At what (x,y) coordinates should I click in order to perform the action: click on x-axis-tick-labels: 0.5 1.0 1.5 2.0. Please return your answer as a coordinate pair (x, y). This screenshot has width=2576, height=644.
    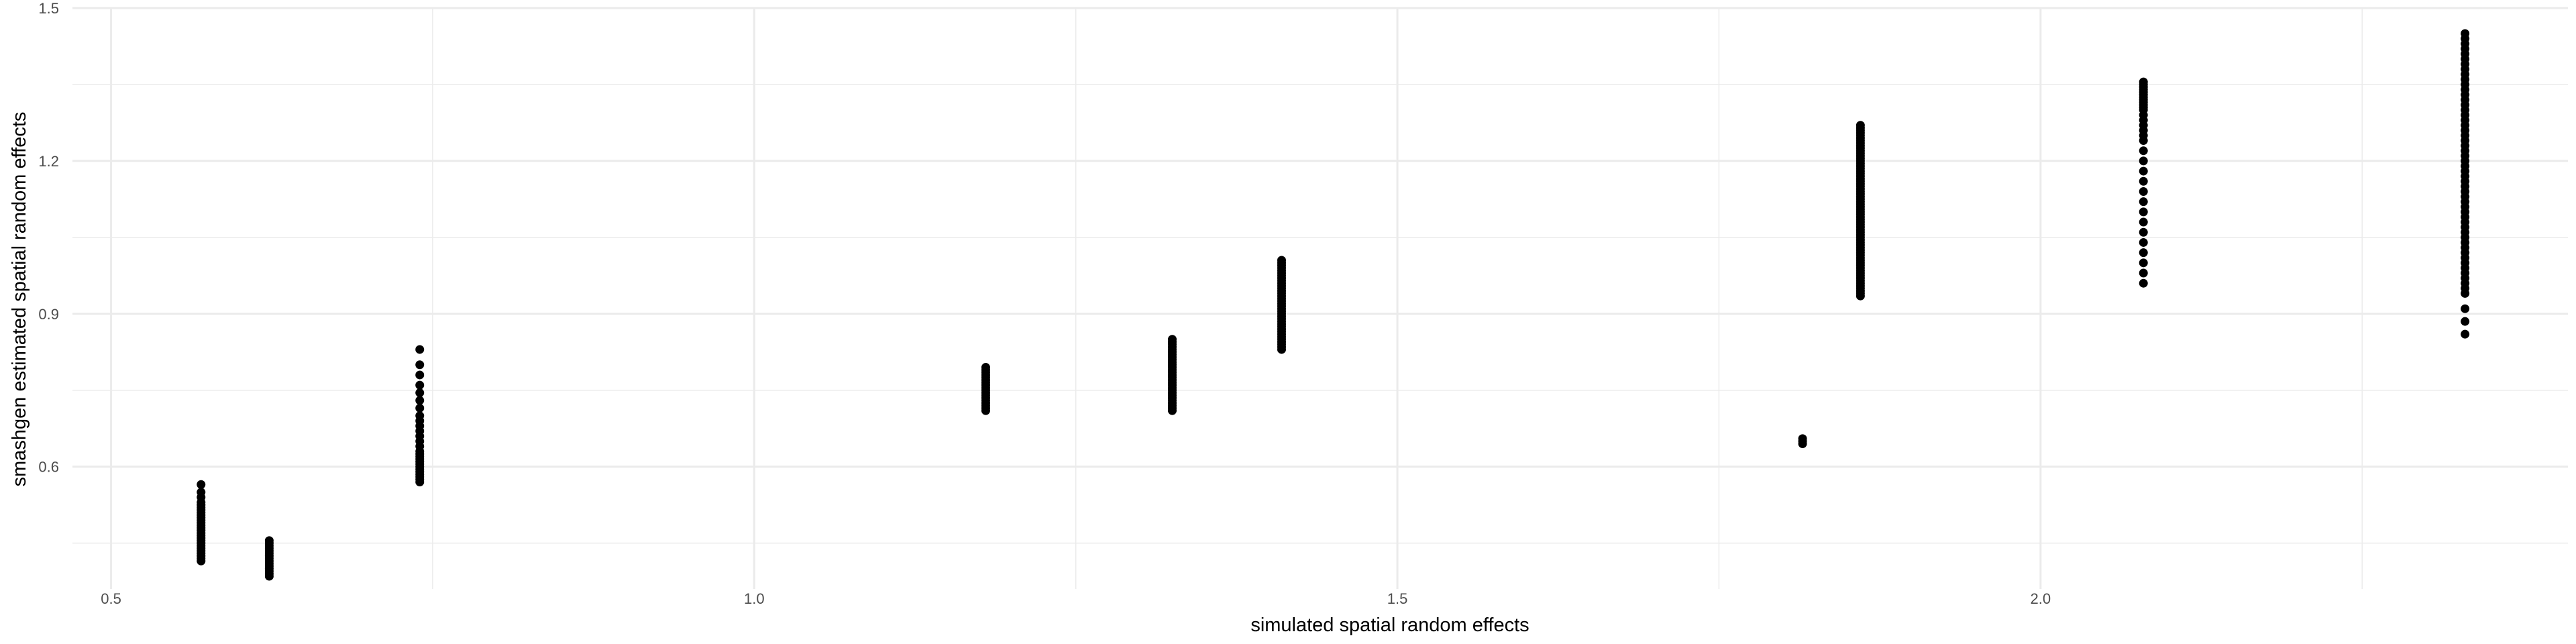
    Looking at the image, I should click on (1076, 598).